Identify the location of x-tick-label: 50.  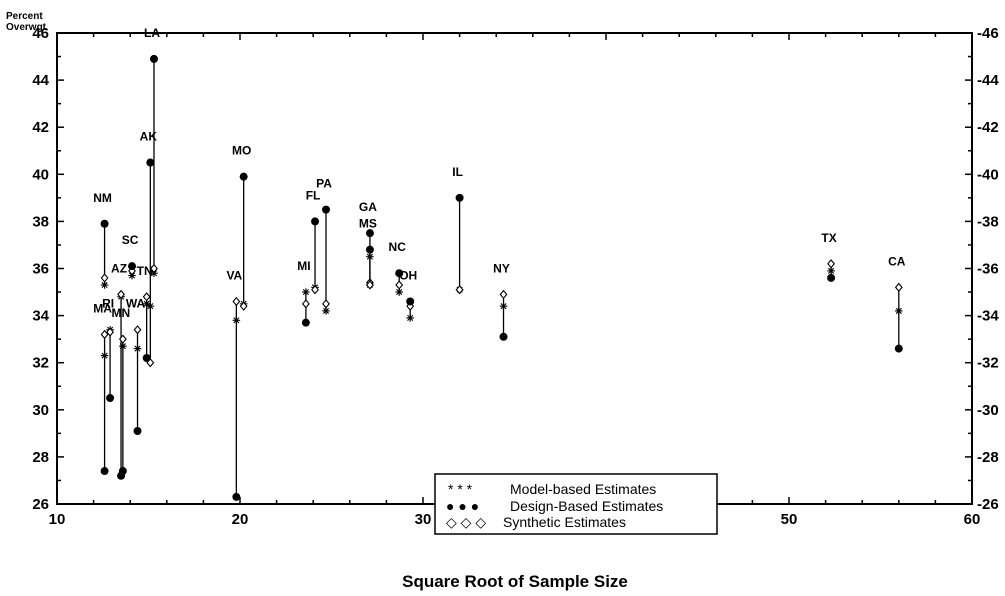
(789, 519).